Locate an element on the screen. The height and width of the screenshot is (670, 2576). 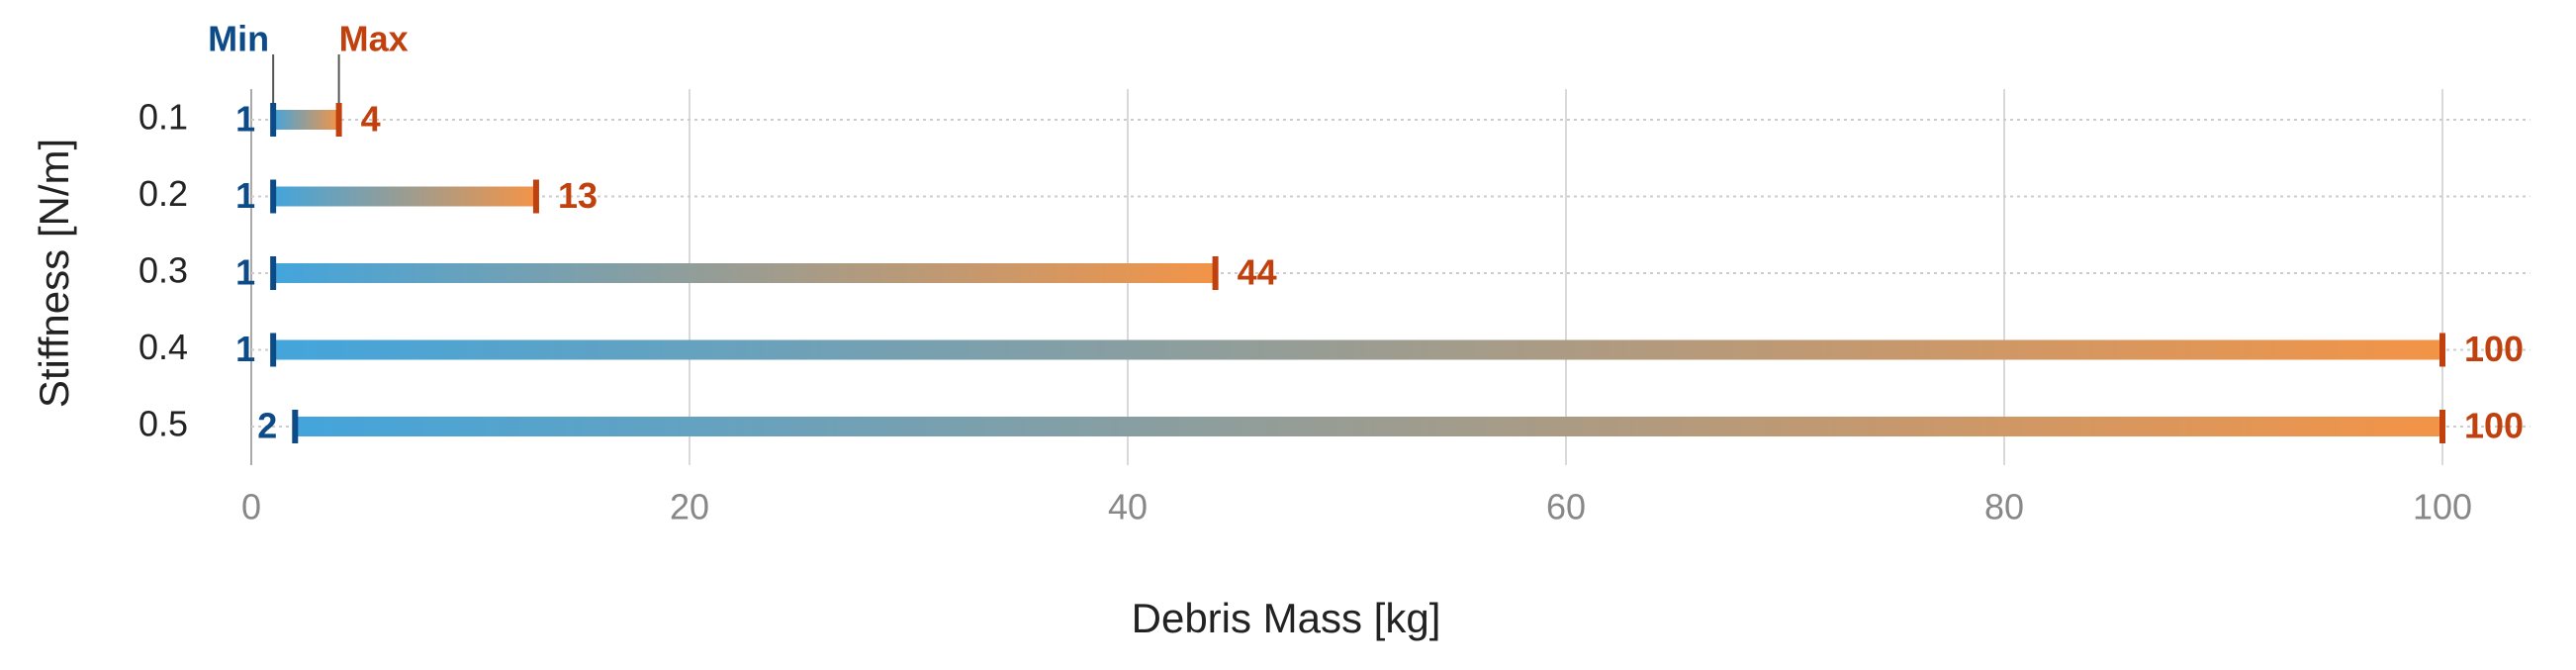
x-axis-title: Debris Mass [kg] is located at coordinates (1286, 618).